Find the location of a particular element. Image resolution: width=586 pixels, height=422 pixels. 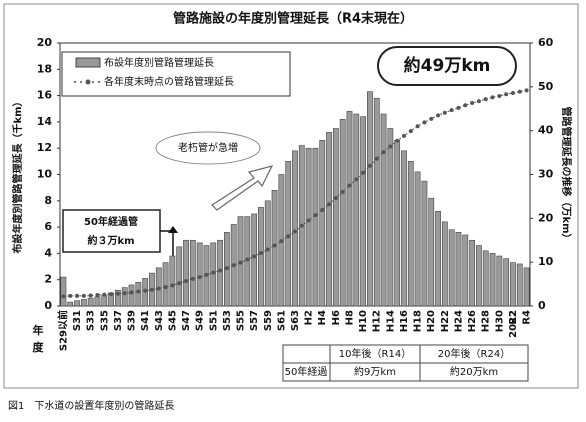

x-tick-label: S47 is located at coordinates (186, 320).